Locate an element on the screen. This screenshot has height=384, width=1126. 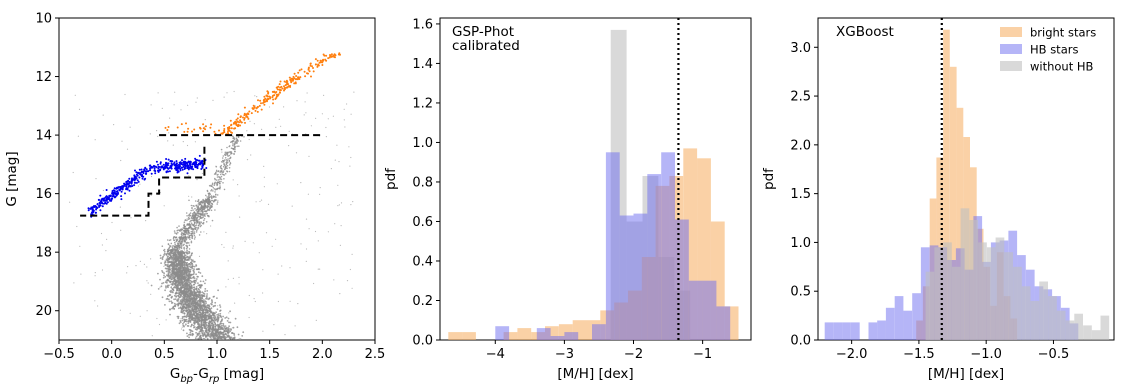
y-tick-label: 0.5 is located at coordinates (800, 292).